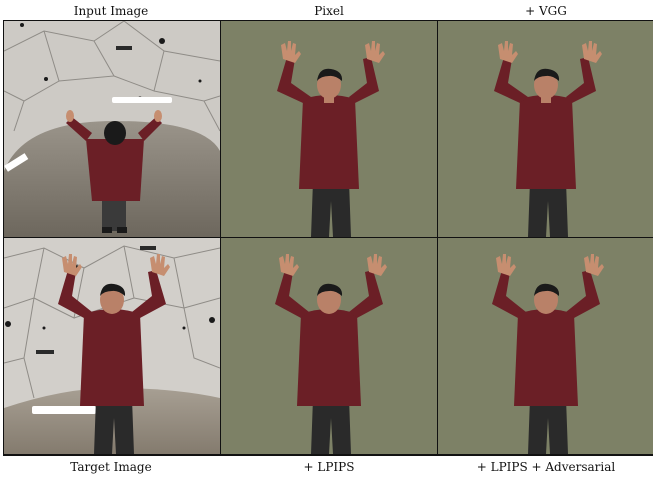  What do you see at coordinates (111, 467) in the screenshot?
I see `label-target-image: Target Image` at bounding box center [111, 467].